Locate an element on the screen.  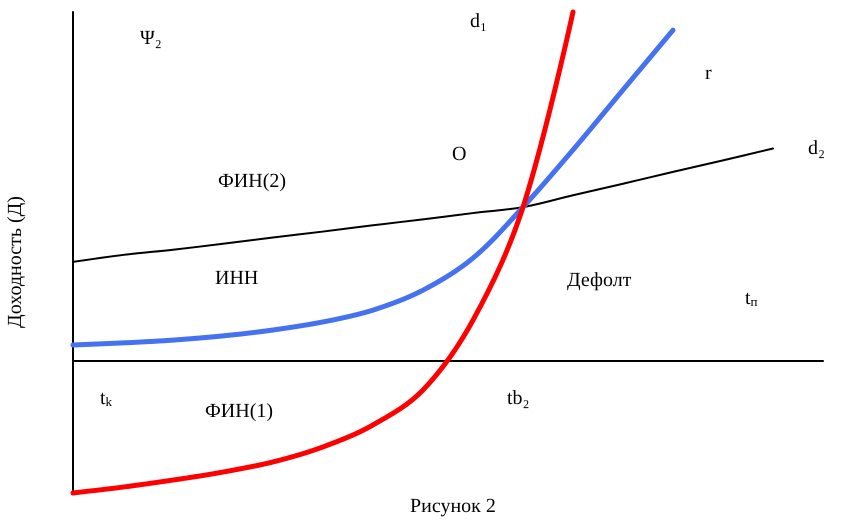
annotation: Дефолт is located at coordinates (599, 280).